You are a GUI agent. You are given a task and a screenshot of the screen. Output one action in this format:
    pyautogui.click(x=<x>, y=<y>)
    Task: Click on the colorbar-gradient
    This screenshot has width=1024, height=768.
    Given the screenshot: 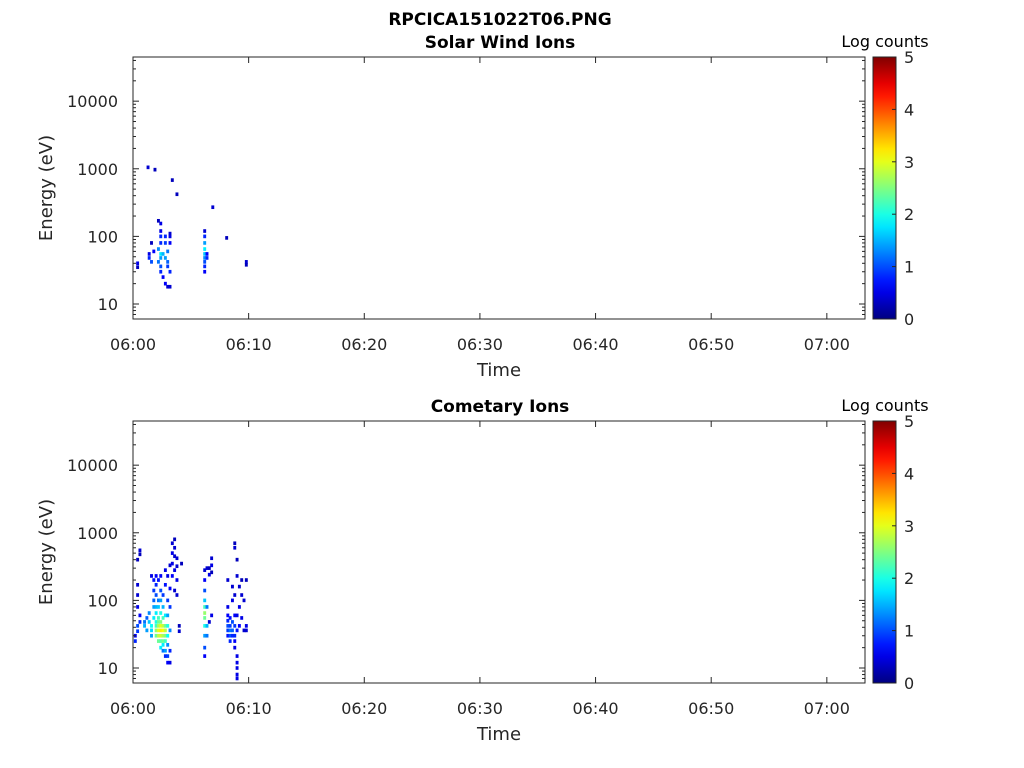 What is the action you would take?
    pyautogui.click(x=884, y=188)
    